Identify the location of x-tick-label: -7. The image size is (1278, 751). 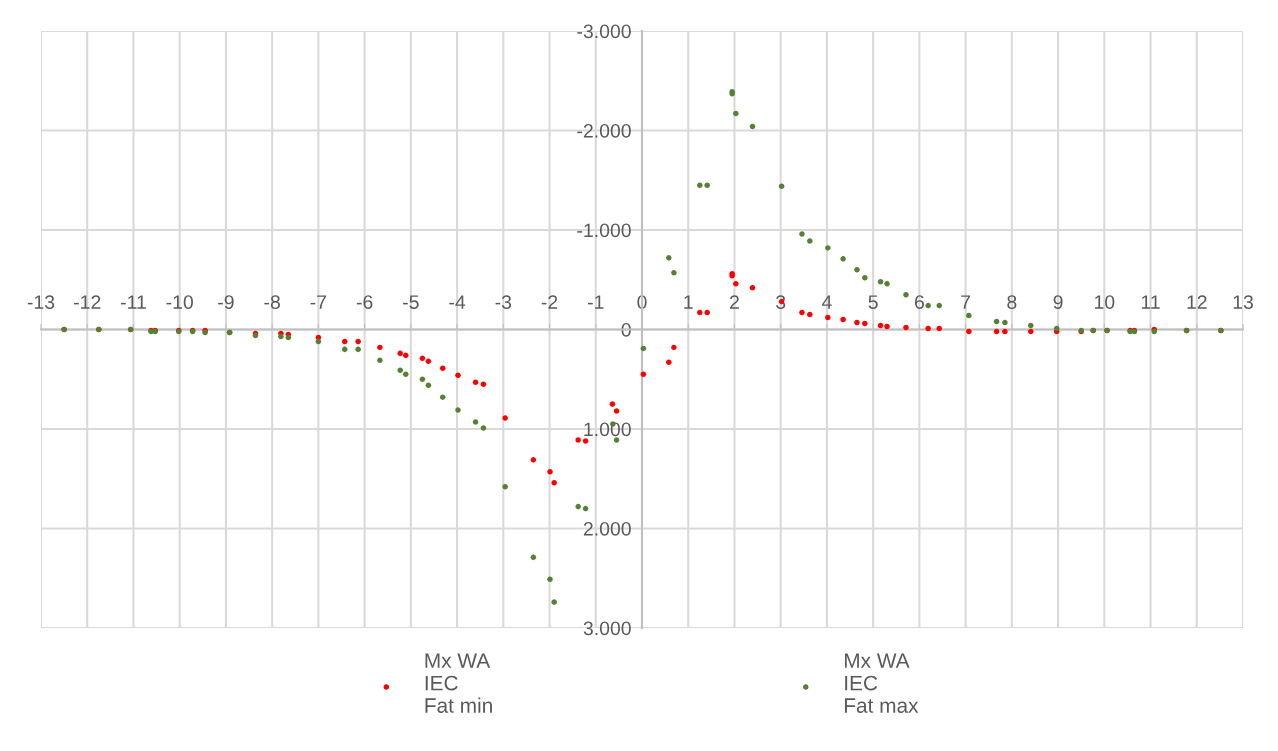
(318, 302).